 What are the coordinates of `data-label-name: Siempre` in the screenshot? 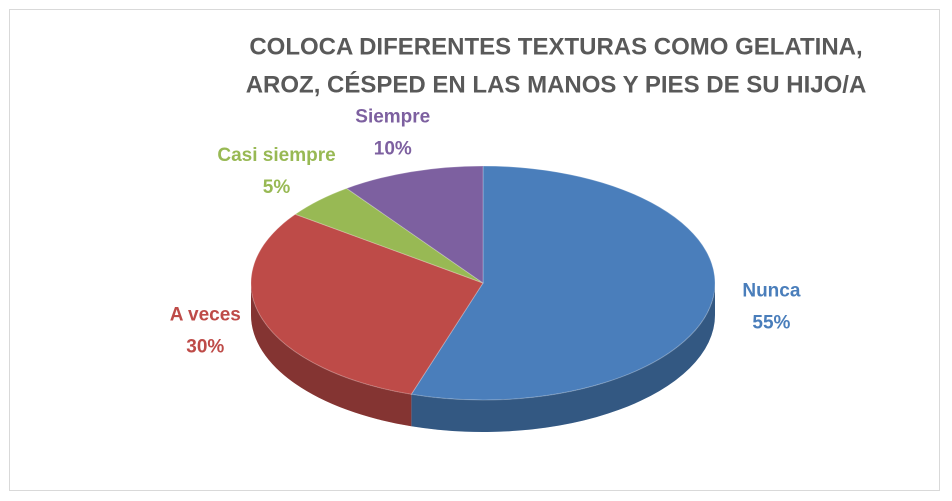 It's located at (392, 117).